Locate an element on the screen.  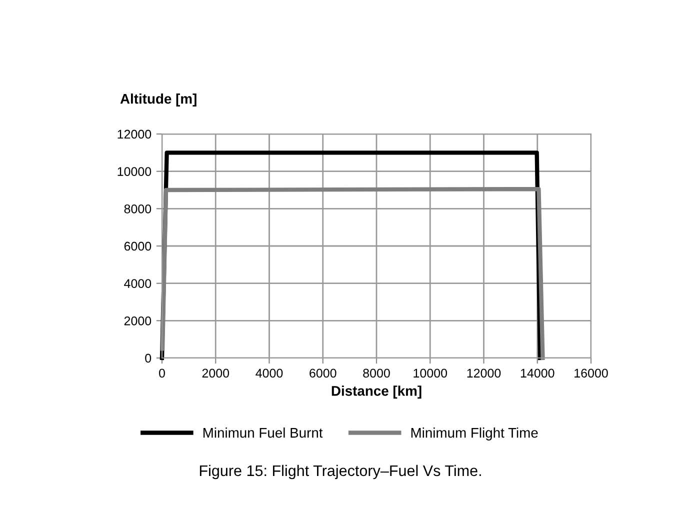
x-tick-label: 16000 is located at coordinates (591, 373).